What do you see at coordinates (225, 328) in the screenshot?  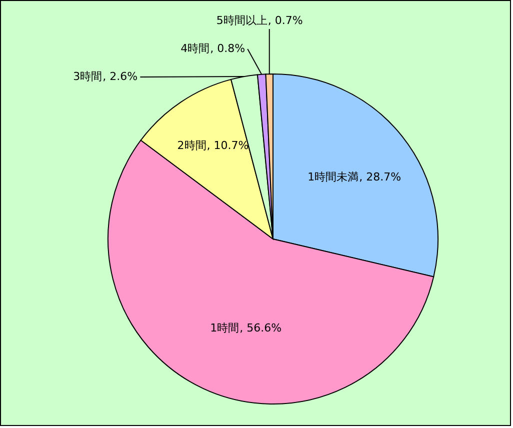 I see `slice-label: 1時間` at bounding box center [225, 328].